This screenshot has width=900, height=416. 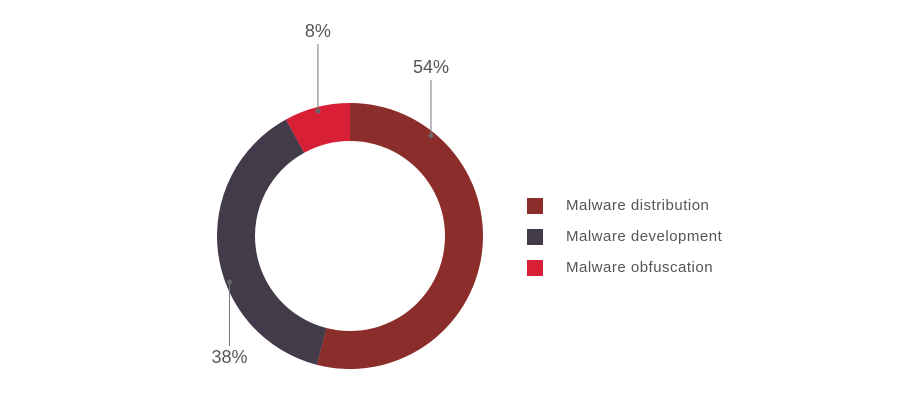 What do you see at coordinates (639, 267) in the screenshot?
I see `legend-label: Malware obfuscation` at bounding box center [639, 267].